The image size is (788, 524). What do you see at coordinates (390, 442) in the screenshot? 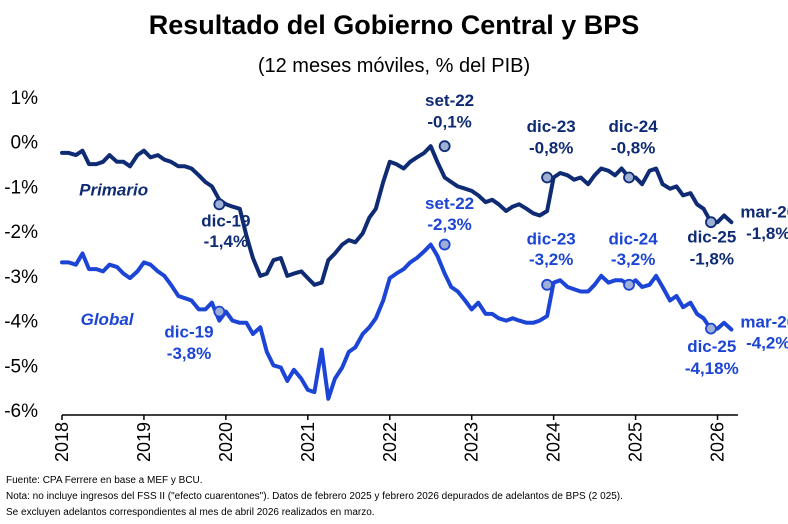
I see `x-tick-label: 2022` at bounding box center [390, 442].